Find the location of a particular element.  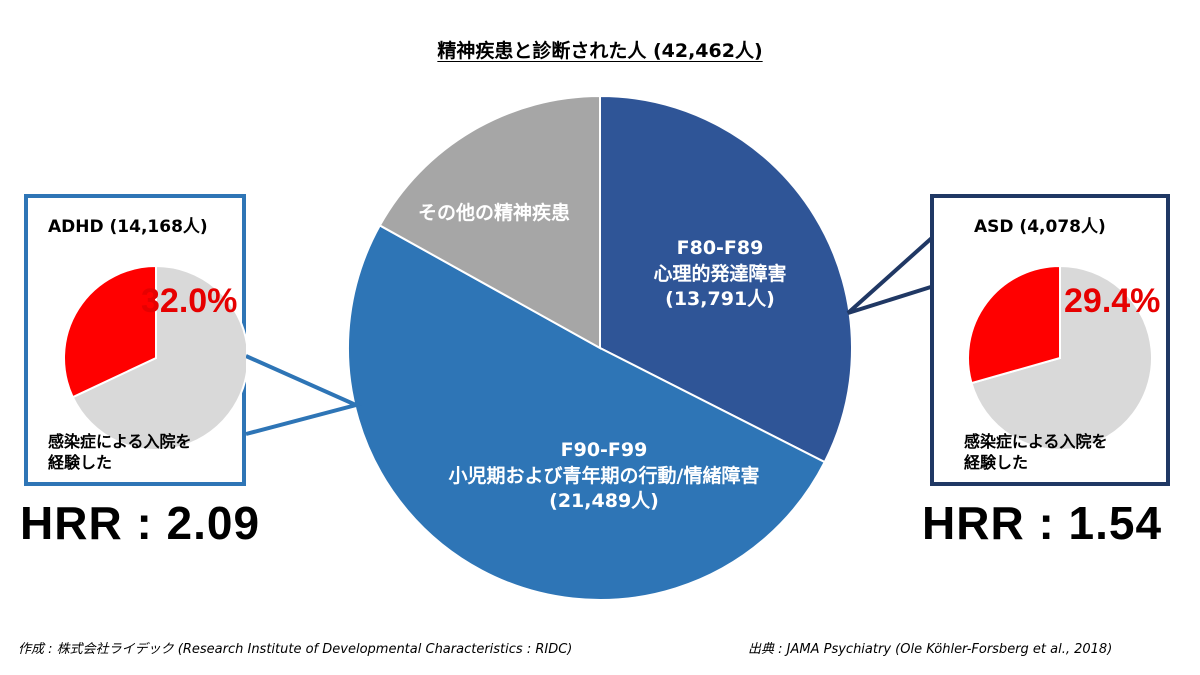

slice-f90-code: F90-F99 is located at coordinates (604, 450).